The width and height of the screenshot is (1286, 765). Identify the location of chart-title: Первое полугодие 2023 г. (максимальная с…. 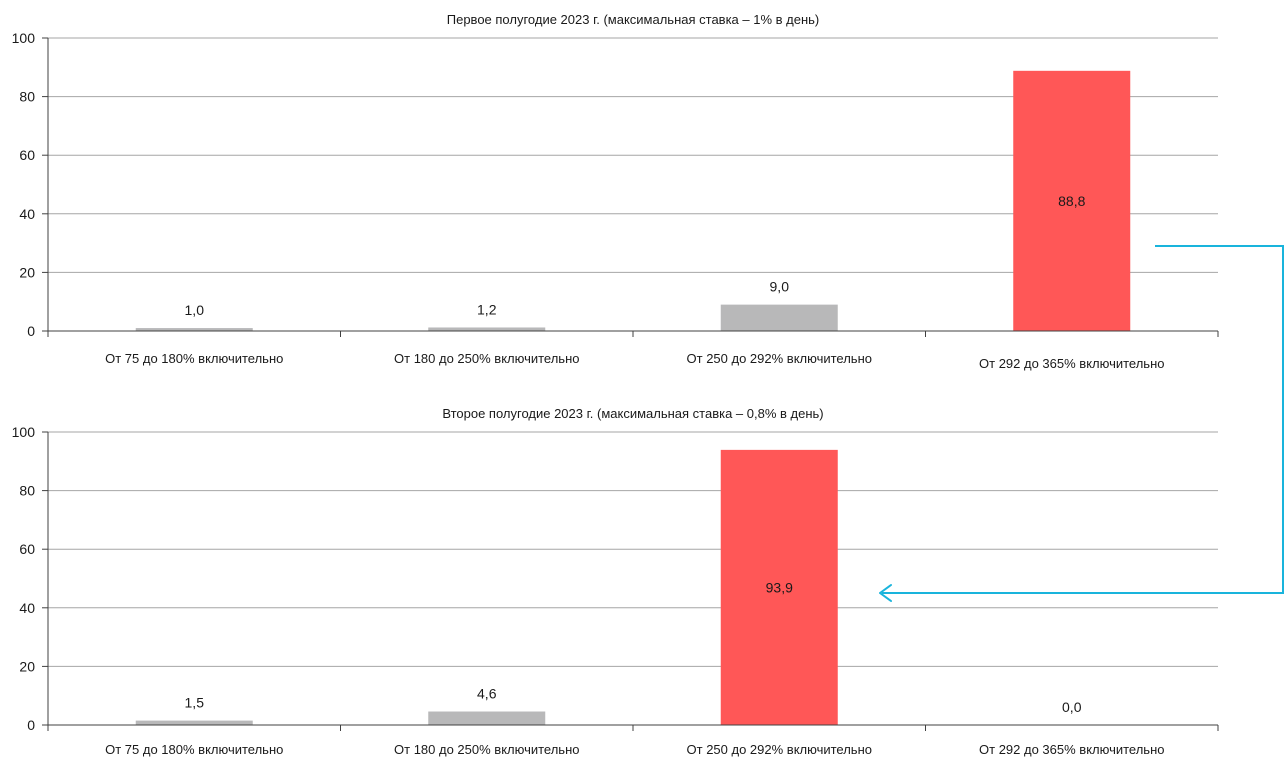
(633, 19).